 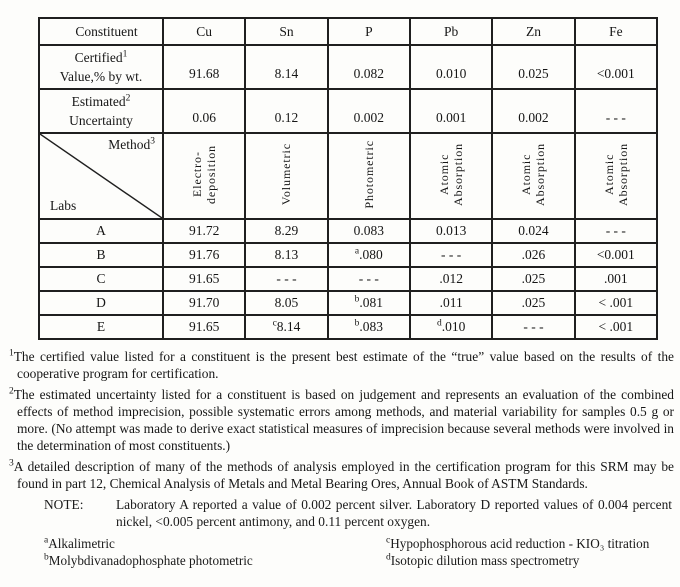 I want to click on lab-D-value-pb: .011, so click(x=451, y=303).